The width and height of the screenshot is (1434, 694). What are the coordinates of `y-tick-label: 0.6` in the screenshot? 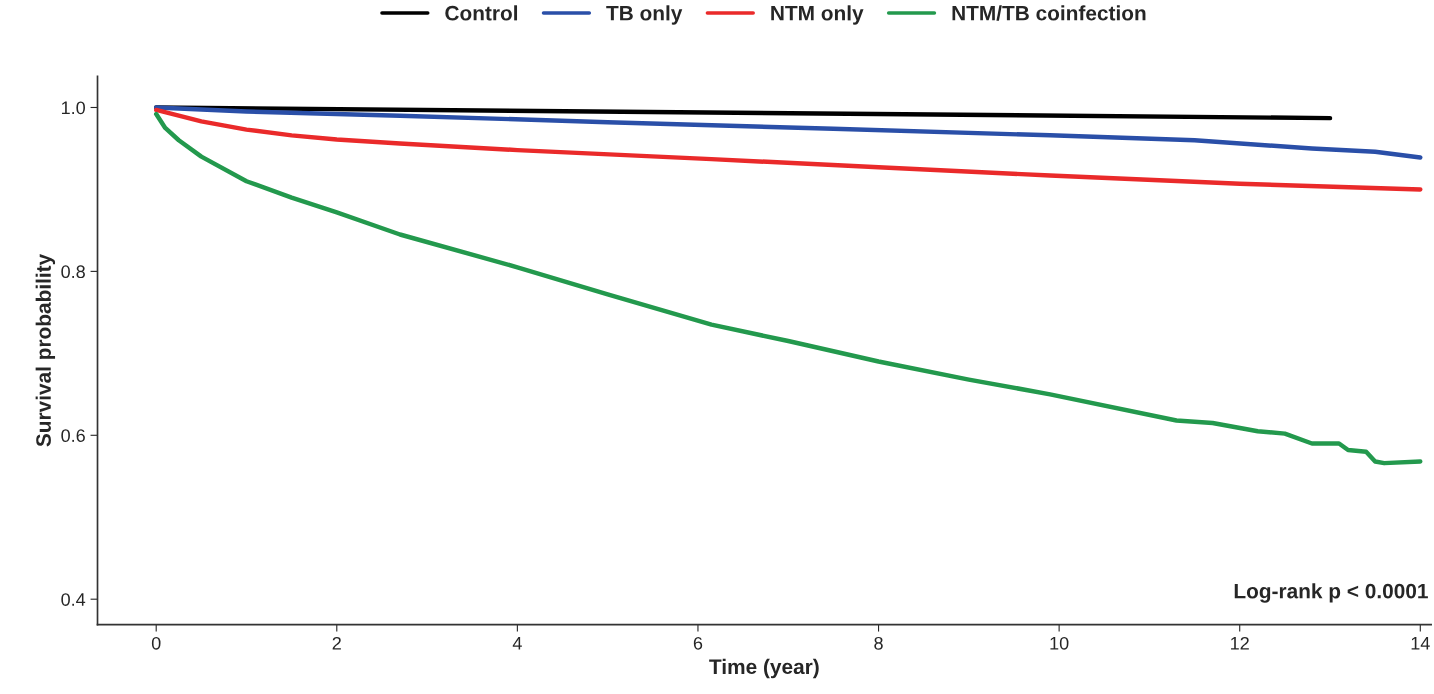 It's located at (73, 436).